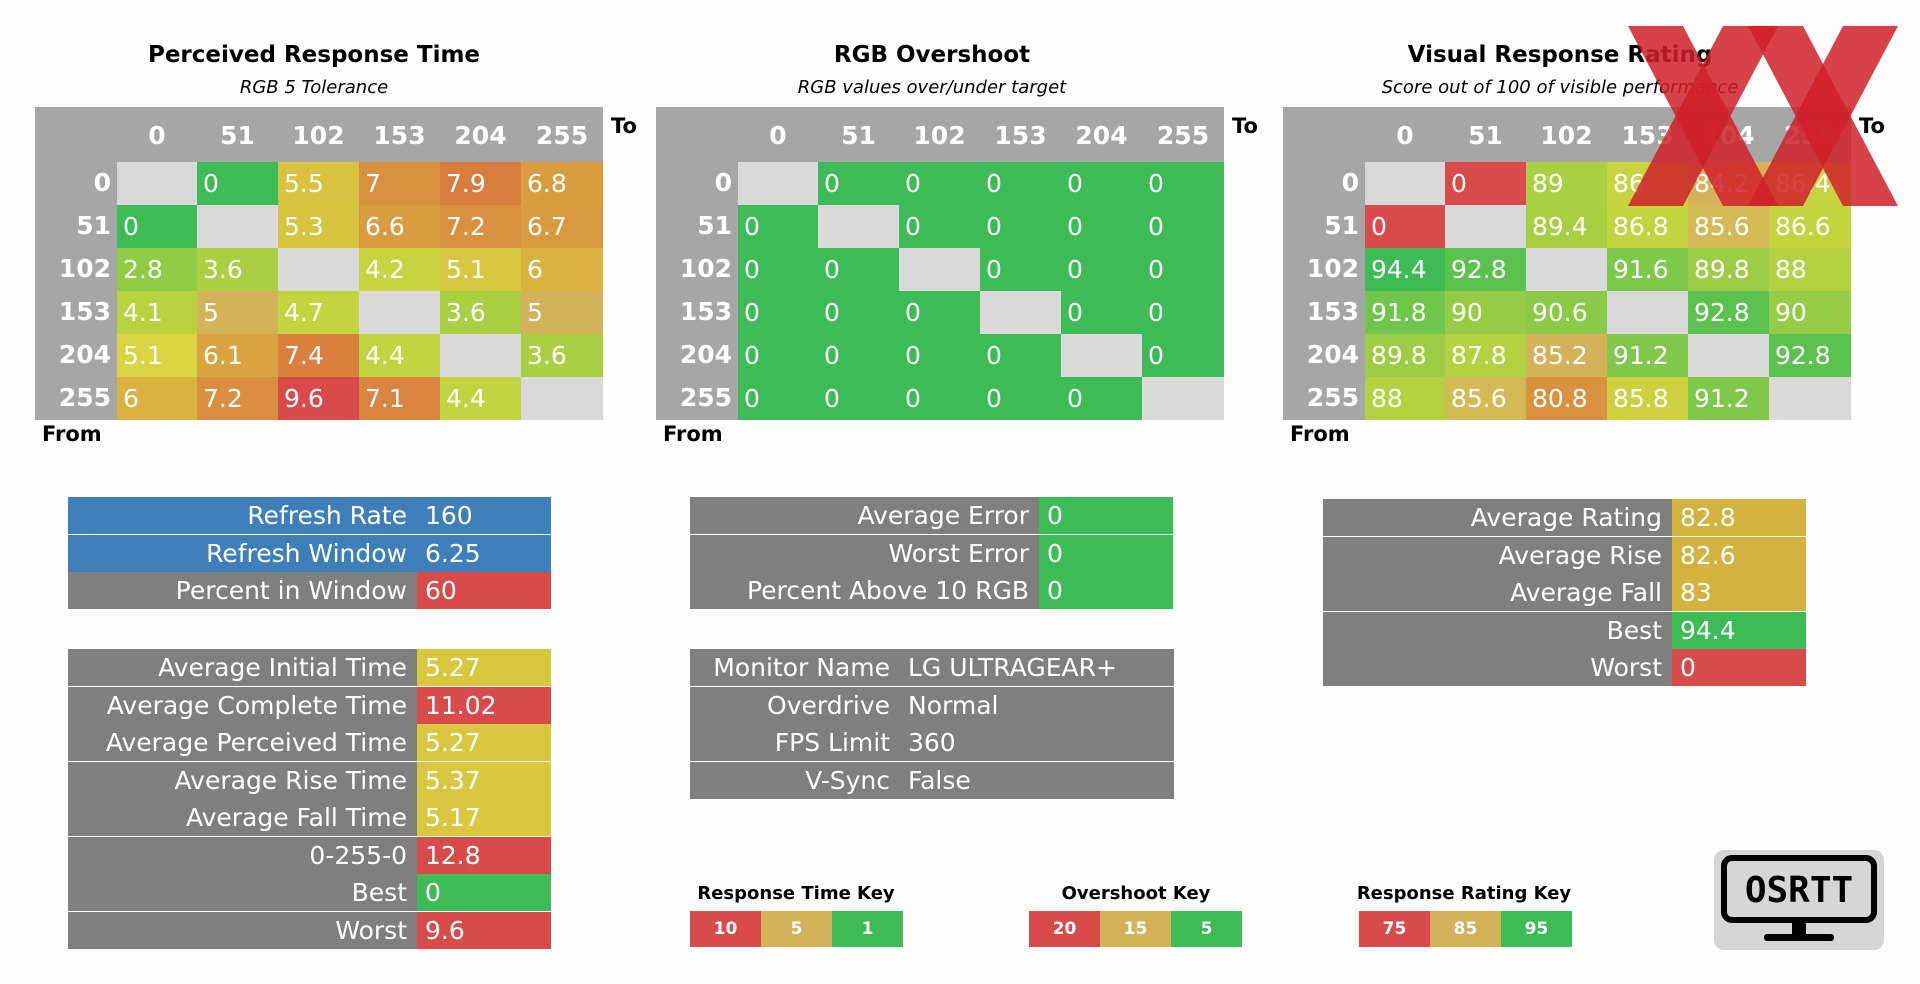  Describe the element at coordinates (1872, 126) in the screenshot. I see `heatmap-to-label: To` at that location.